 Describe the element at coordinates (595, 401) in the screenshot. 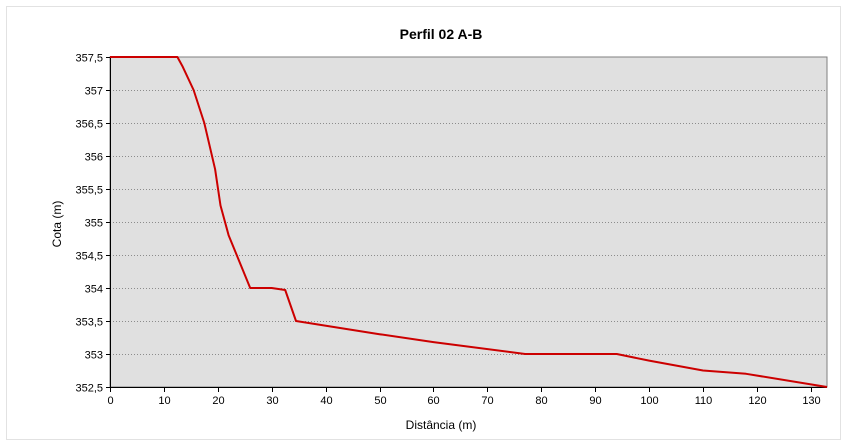

I see `x-tick-label: 90` at that location.